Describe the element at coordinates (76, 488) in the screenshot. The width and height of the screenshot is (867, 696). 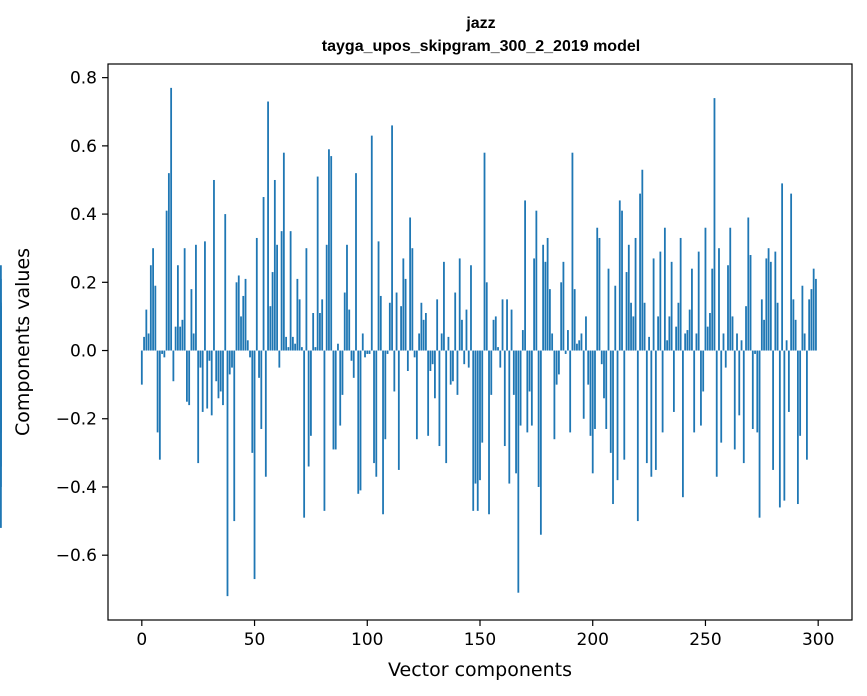
I see `y-tick-label: −0.4` at that location.